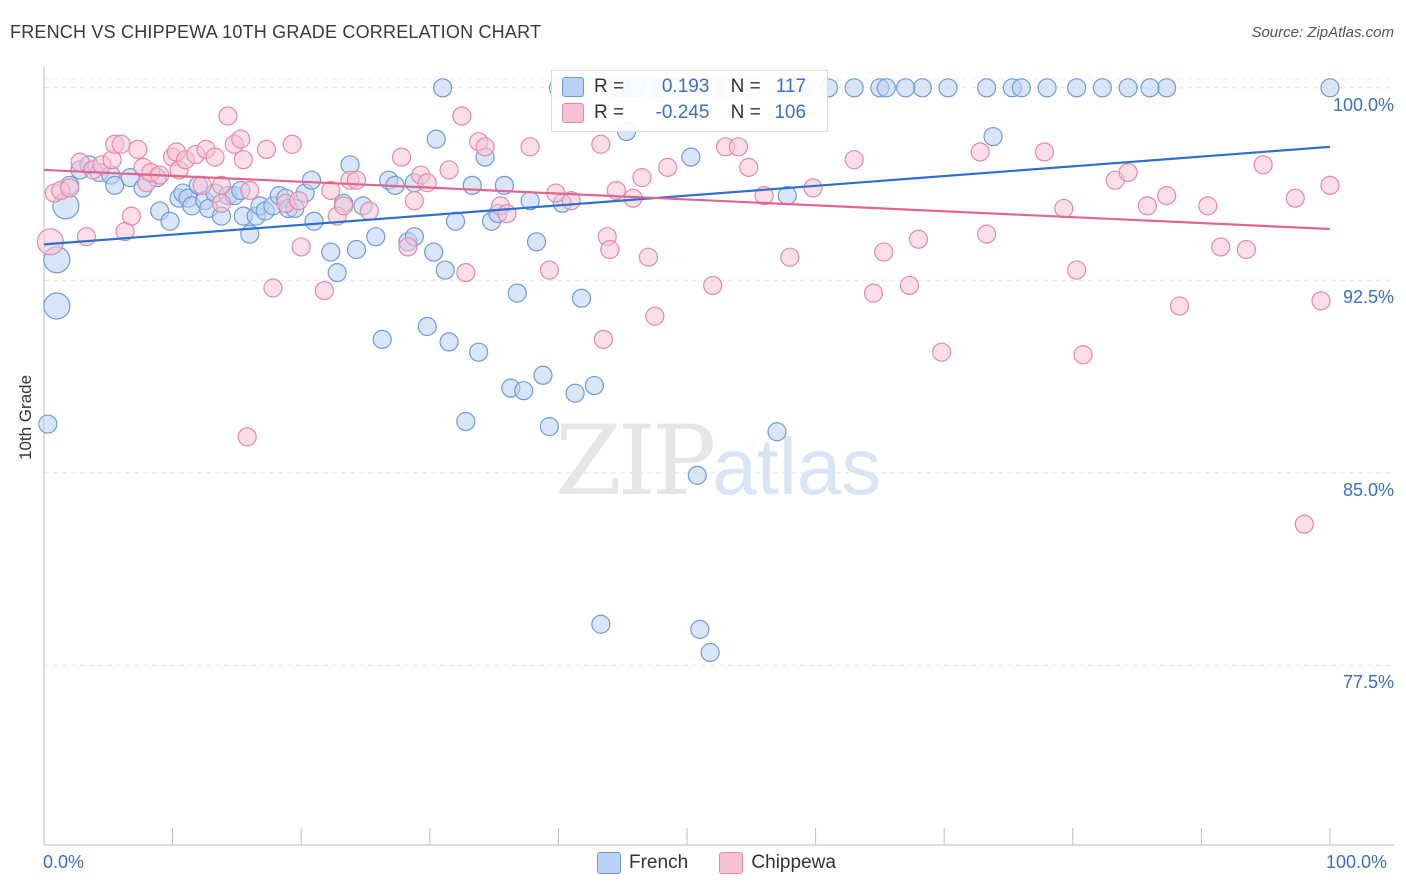 This screenshot has height=892, width=1406. Describe the element at coordinates (793, 863) in the screenshot. I see `legend-chippewa-label: Chippewa` at that location.